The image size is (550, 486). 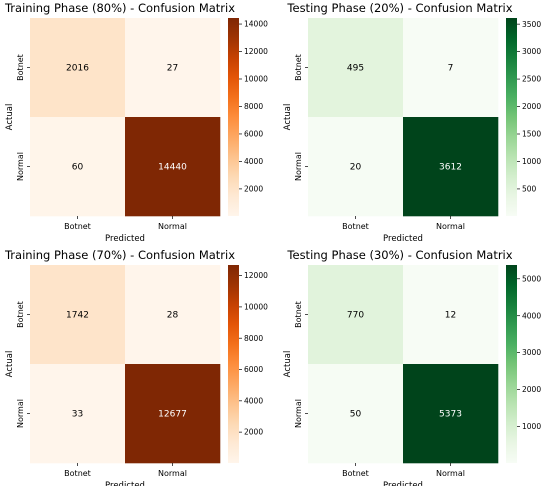 I want to click on cell-value-label: 33, so click(x=77, y=415).